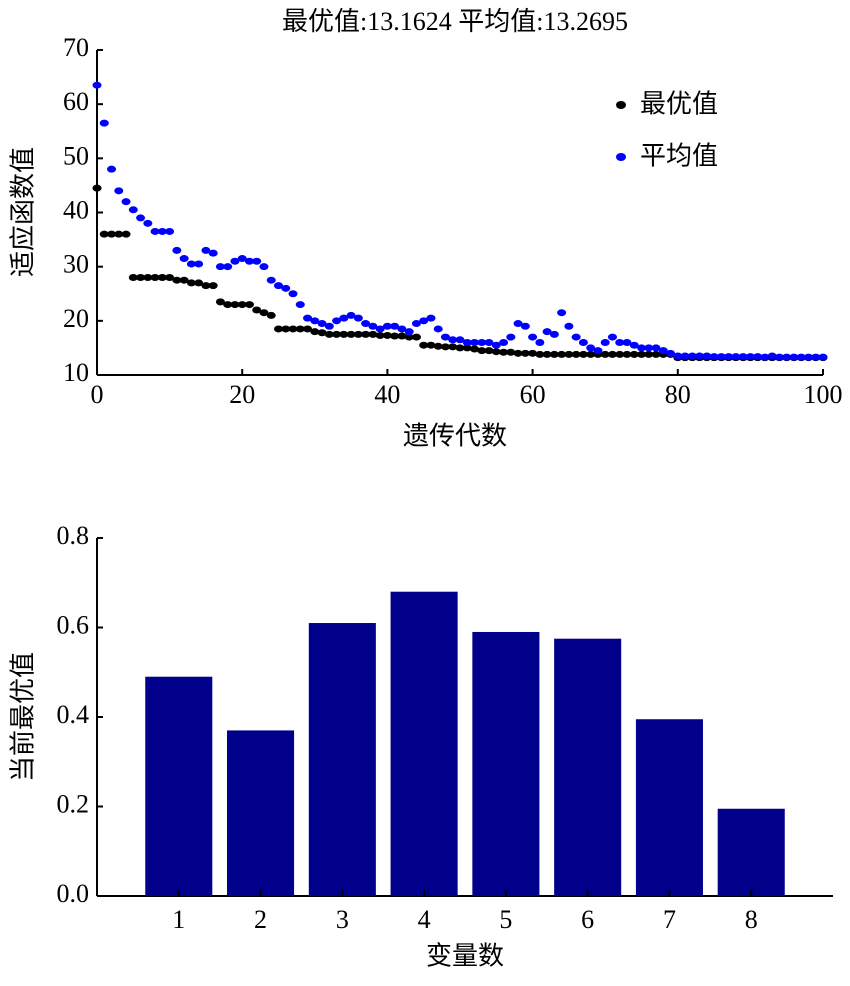  What do you see at coordinates (76, 264) in the screenshot?
I see `y-tick-label: 30` at bounding box center [76, 264].